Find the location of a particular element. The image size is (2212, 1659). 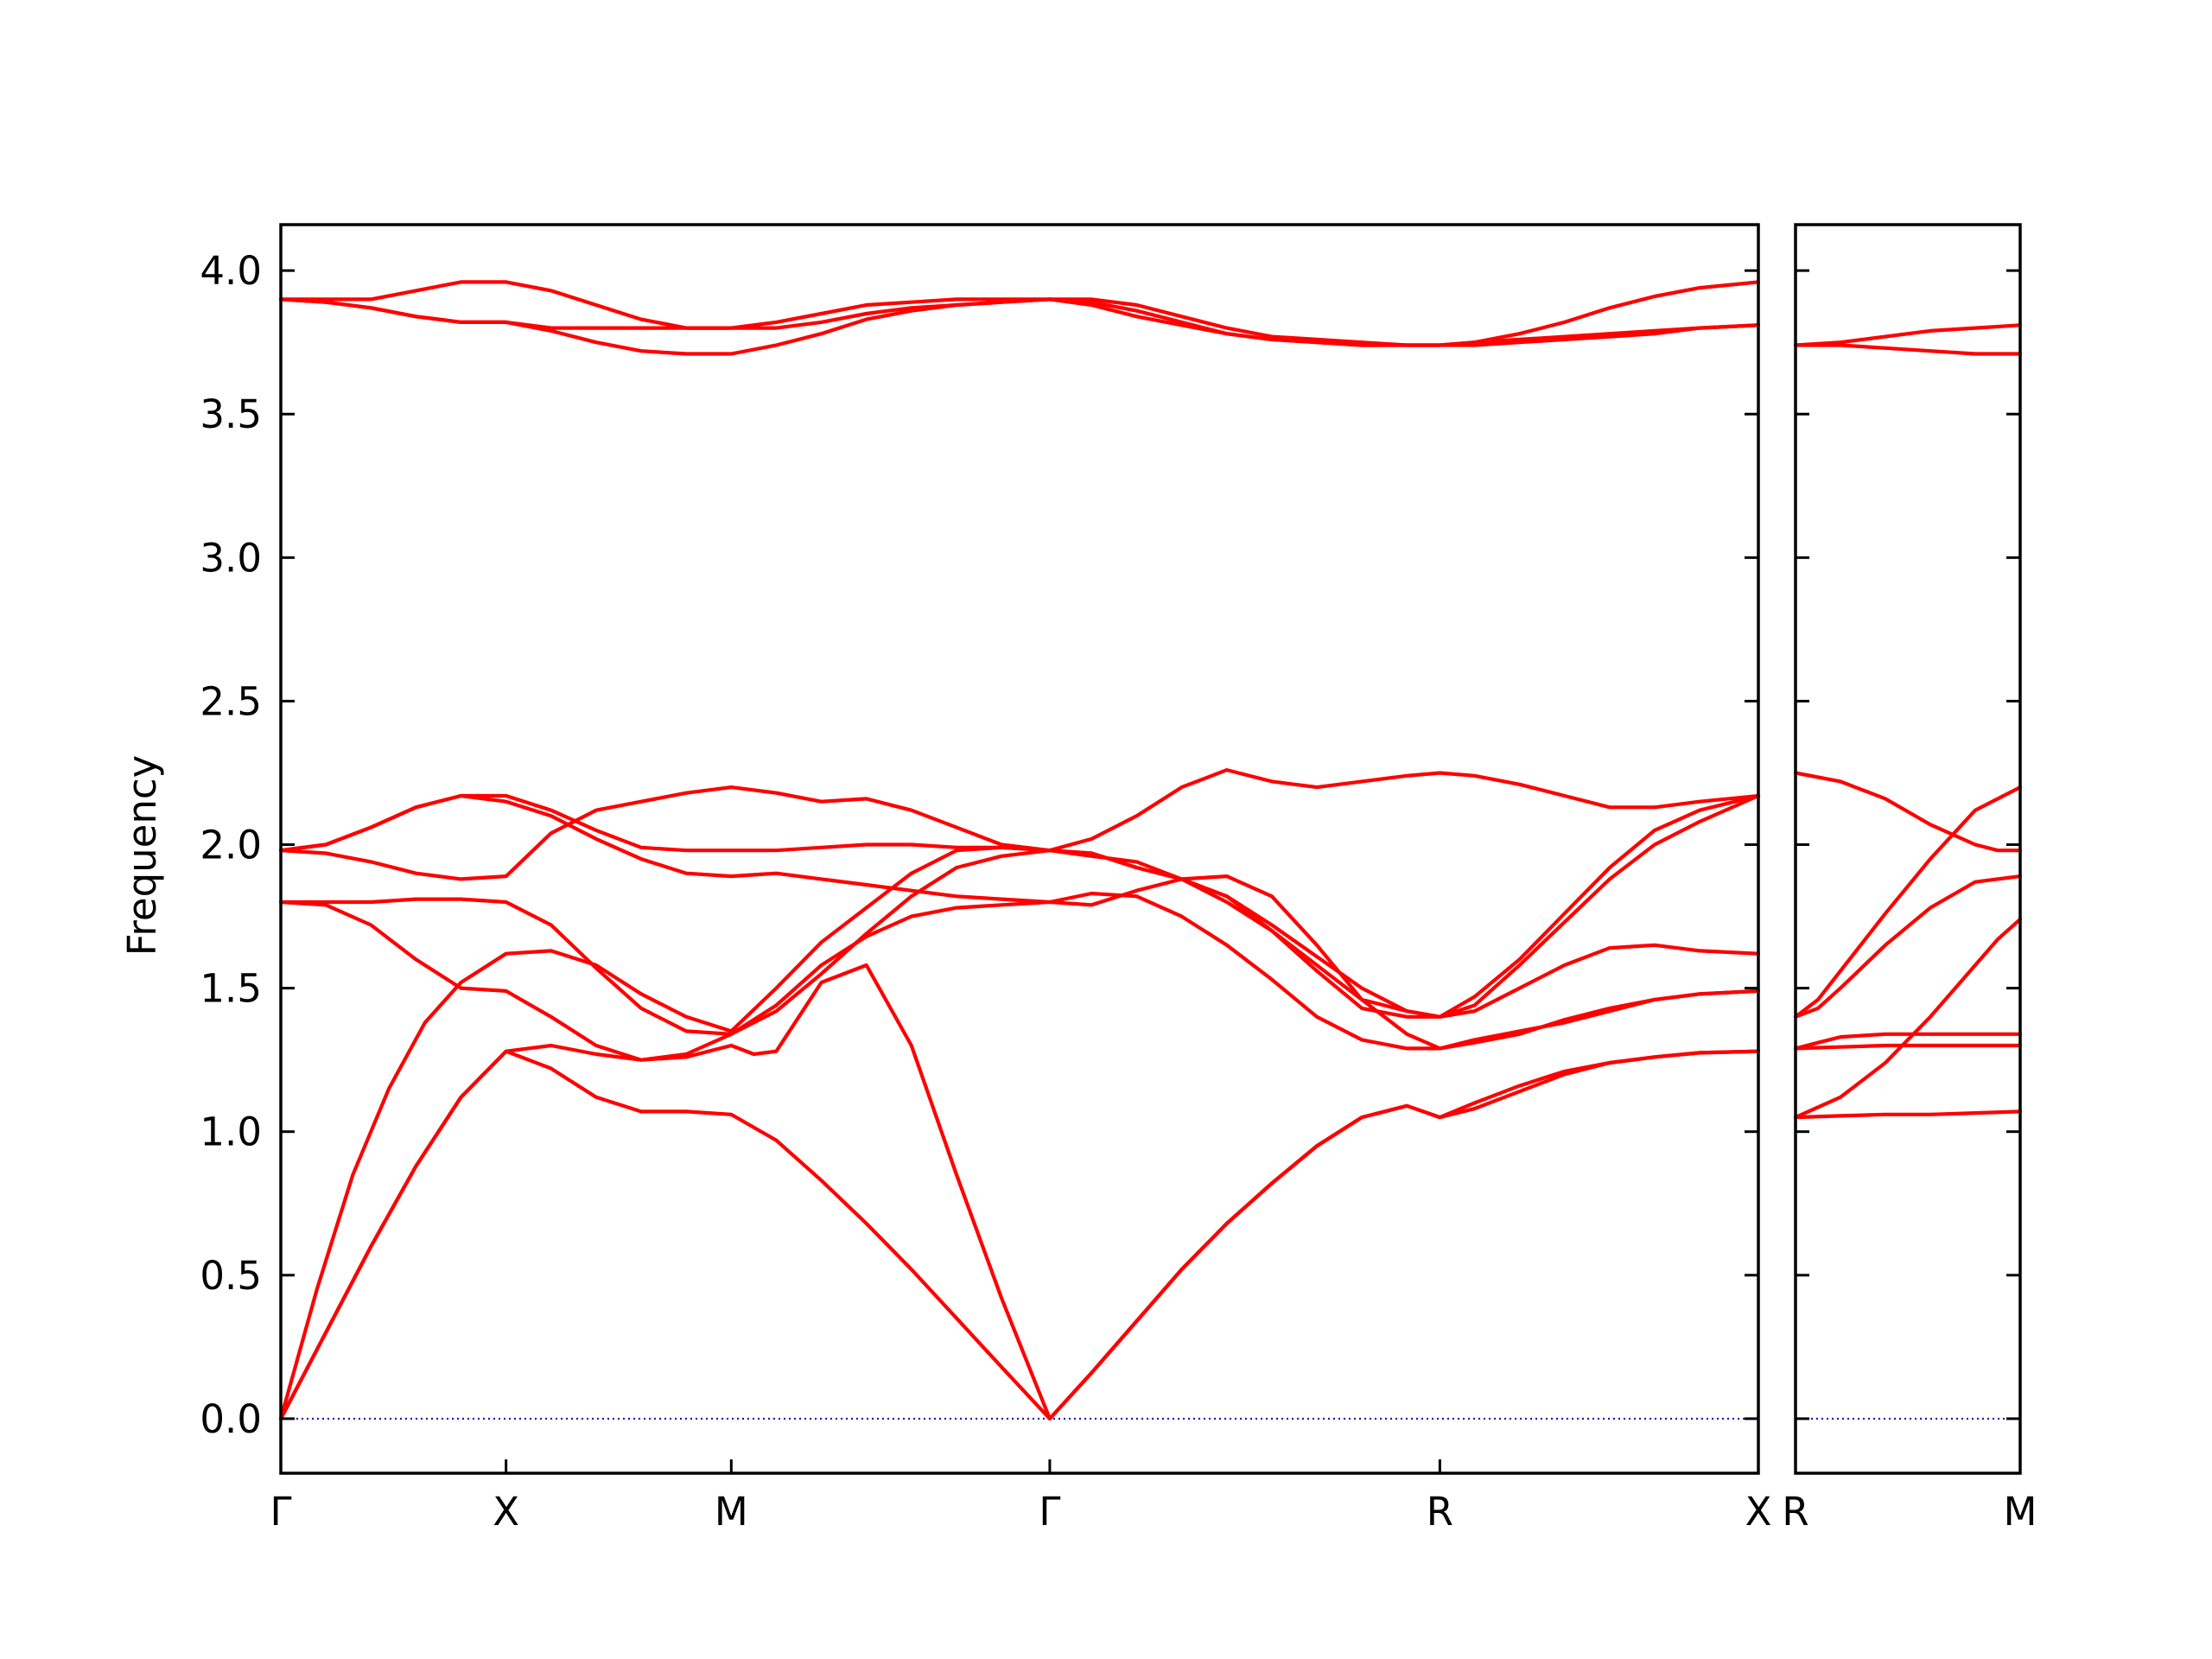

y-axis-label: Frequency is located at coordinates (142, 855).